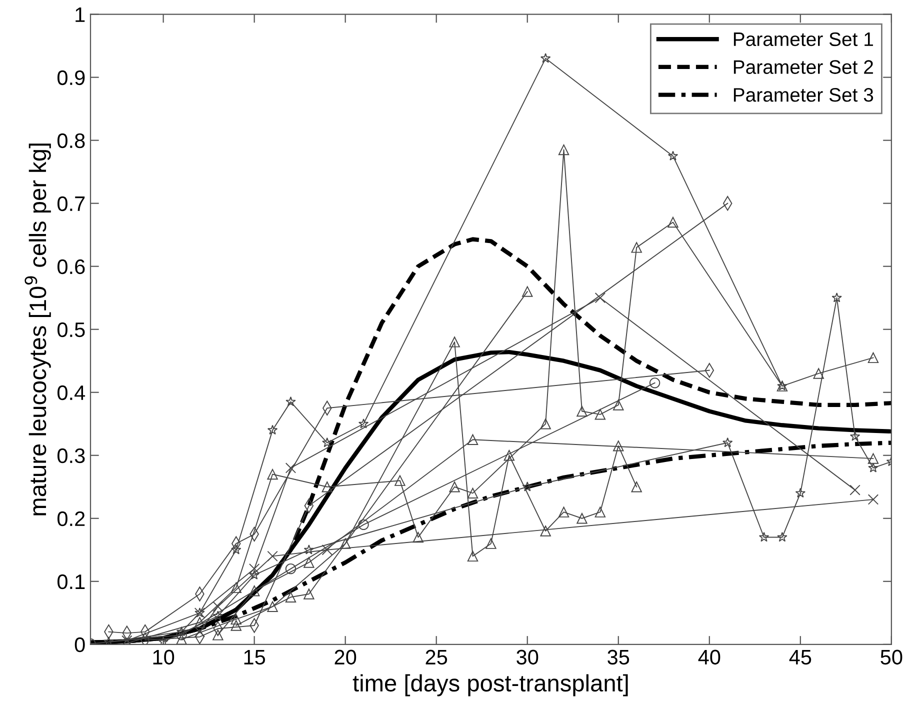 This screenshot has height=716, width=905. I want to click on x-tick-label: 45, so click(800, 657).